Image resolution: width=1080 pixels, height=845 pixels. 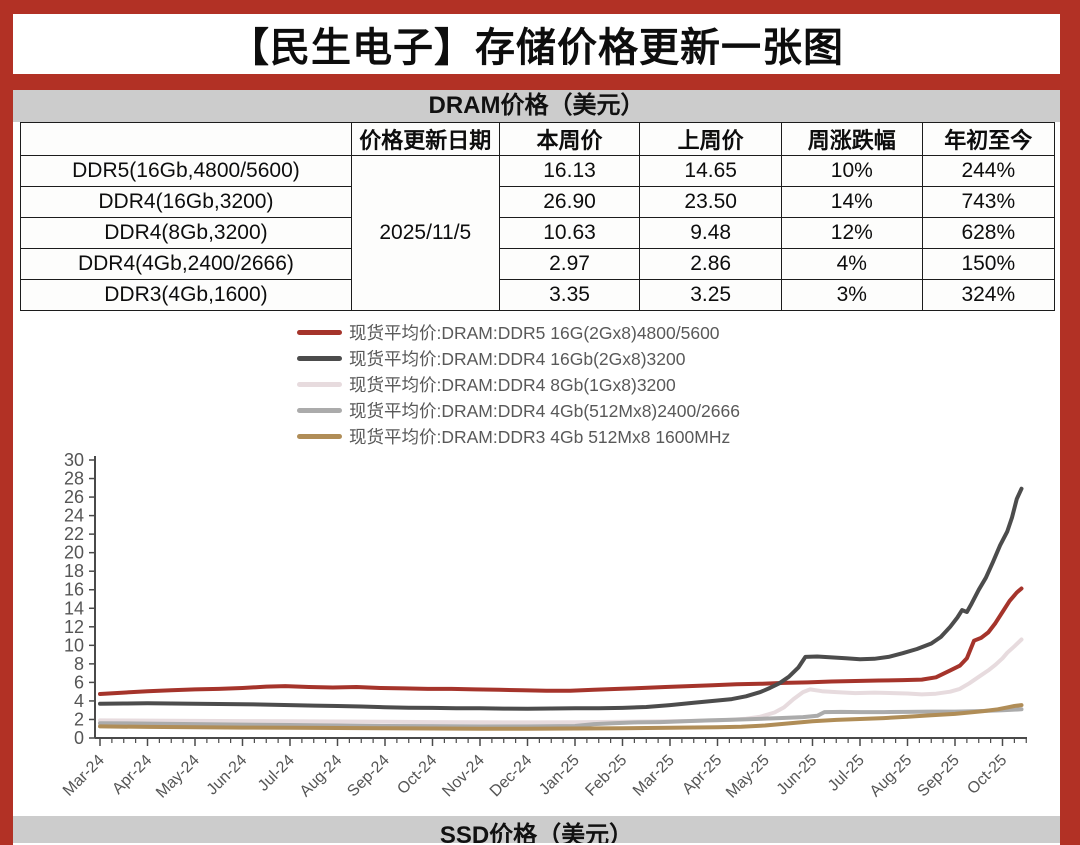 I want to click on x-tick-label: Dec-24, so click(x=511, y=776).